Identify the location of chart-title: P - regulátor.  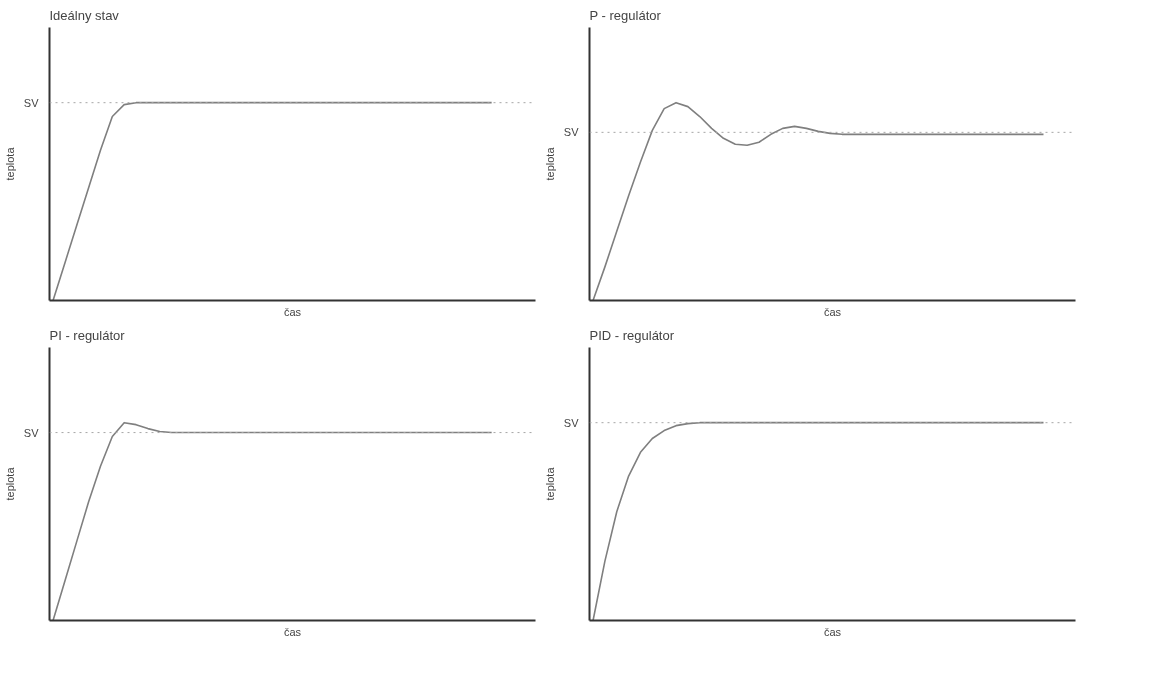
(625, 15).